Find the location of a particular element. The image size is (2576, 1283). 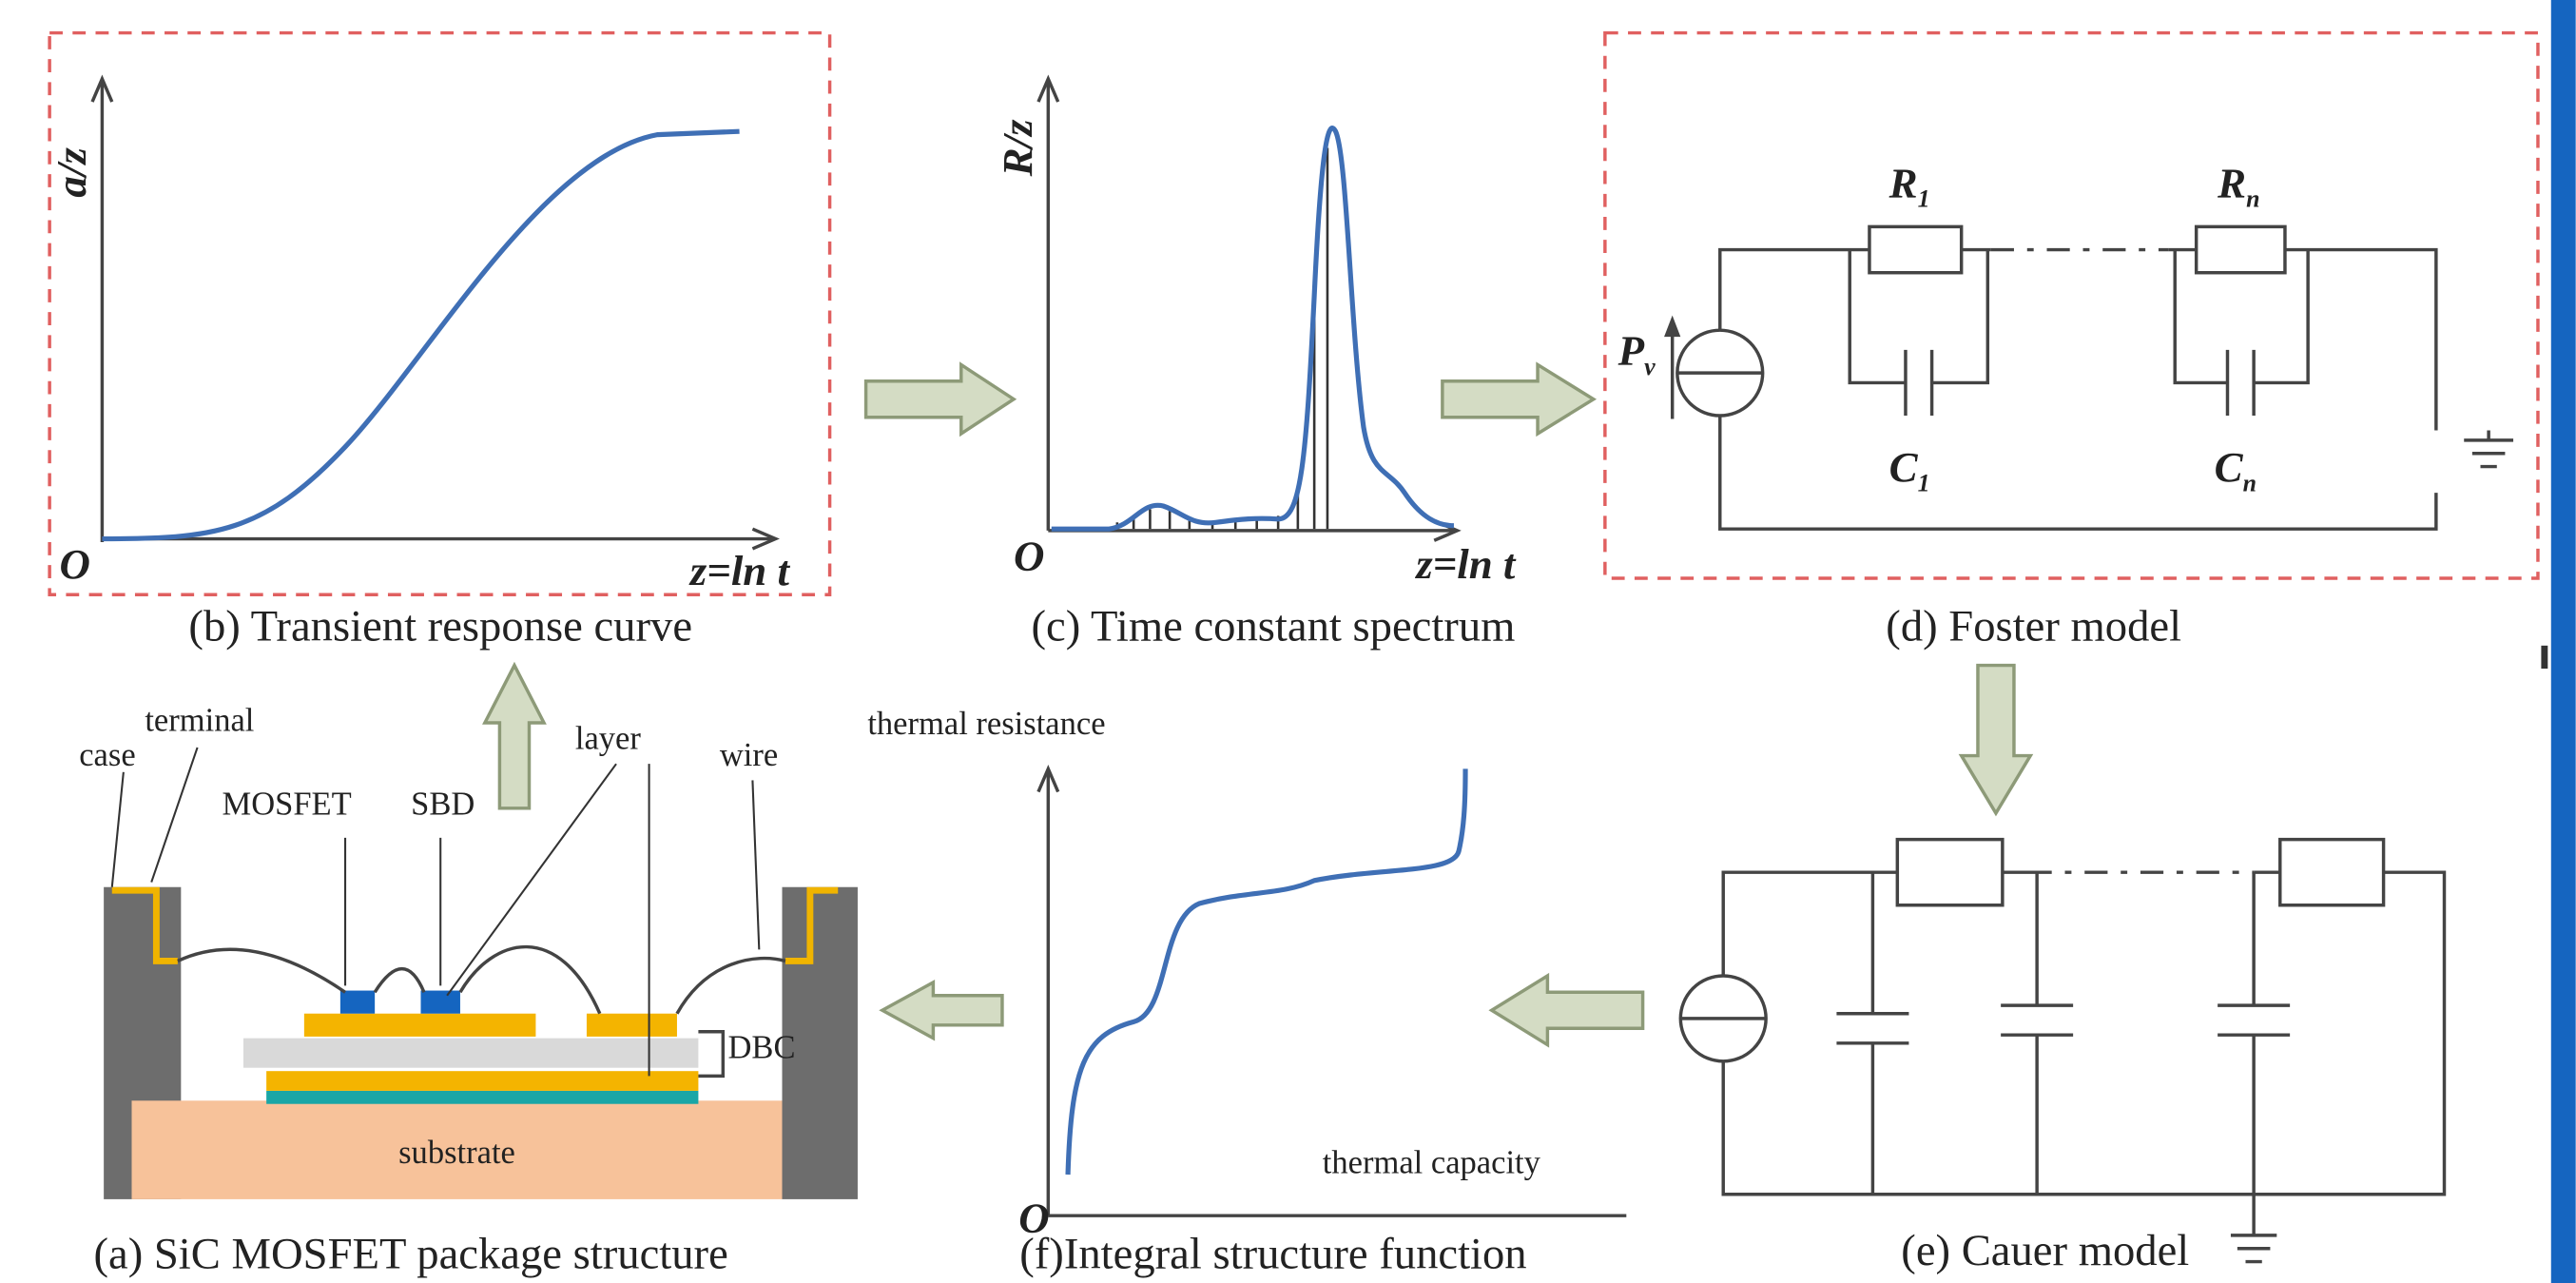

capacitor-label-part: 1 is located at coordinates (1924, 483).